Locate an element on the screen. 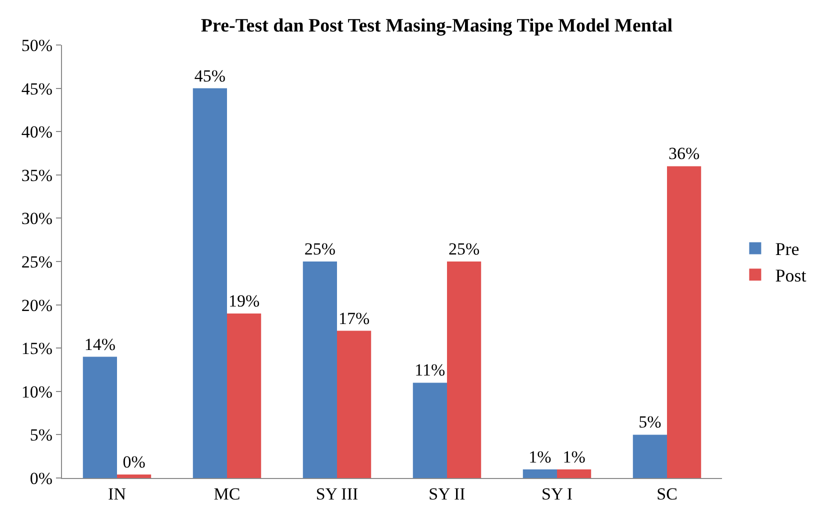 This screenshot has height=523, width=824. data-label: 19% is located at coordinates (244, 300).